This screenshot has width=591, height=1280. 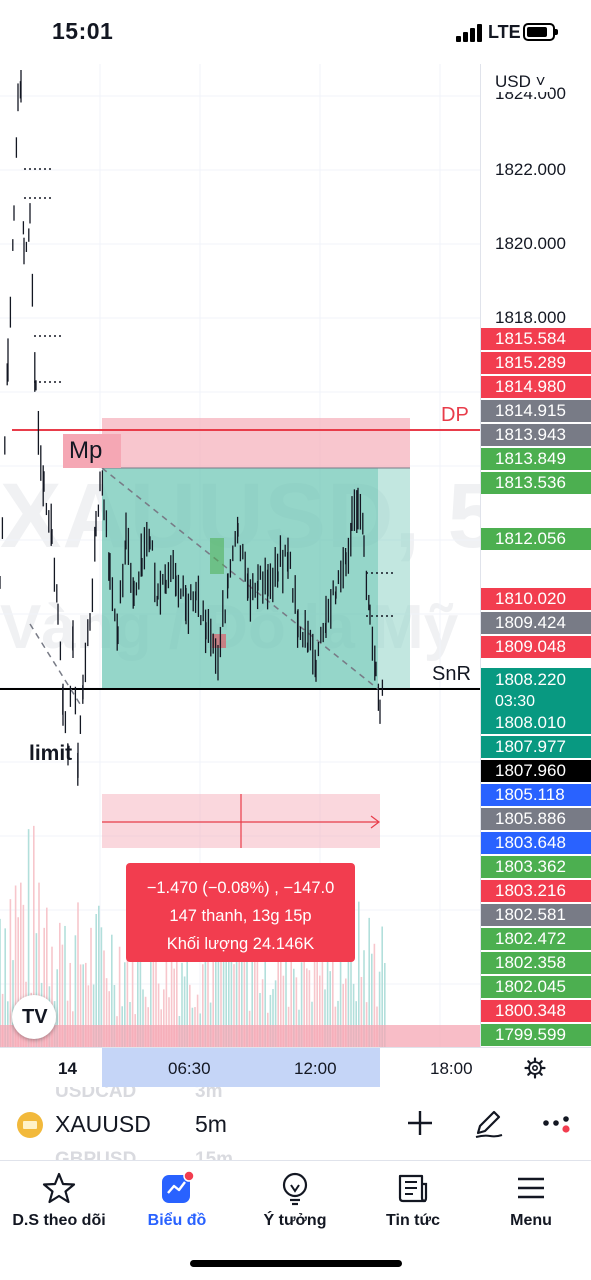 What do you see at coordinates (59, 1188) in the screenshot?
I see `star-icon` at bounding box center [59, 1188].